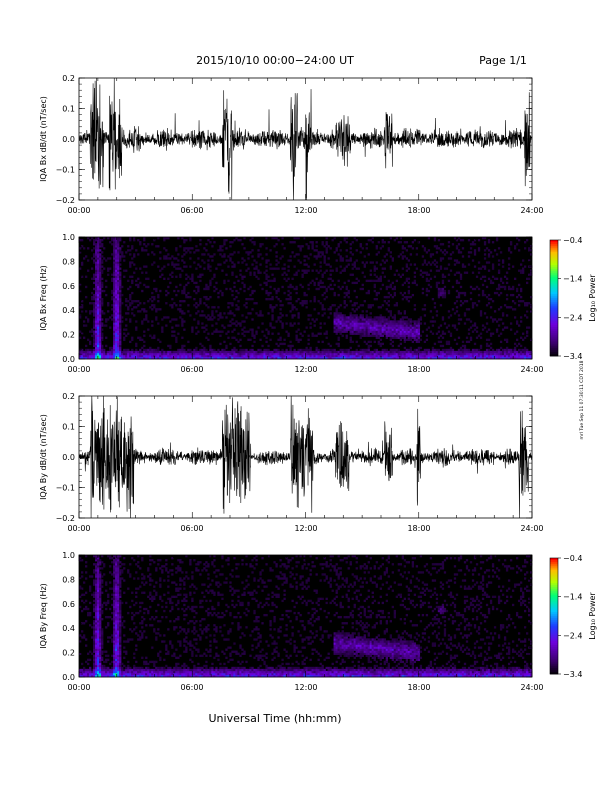 The width and height of the screenshot is (612, 792). What do you see at coordinates (43, 139) in the screenshot?
I see `y-axis-label: IQA Bx dB/dt (nT/sec)` at bounding box center [43, 139].